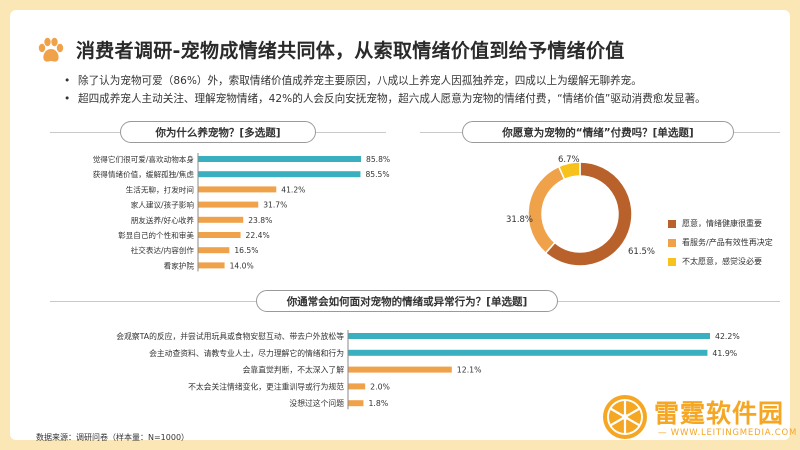  I want to click on category-label: 生活无聊，打发时间, so click(160, 189).